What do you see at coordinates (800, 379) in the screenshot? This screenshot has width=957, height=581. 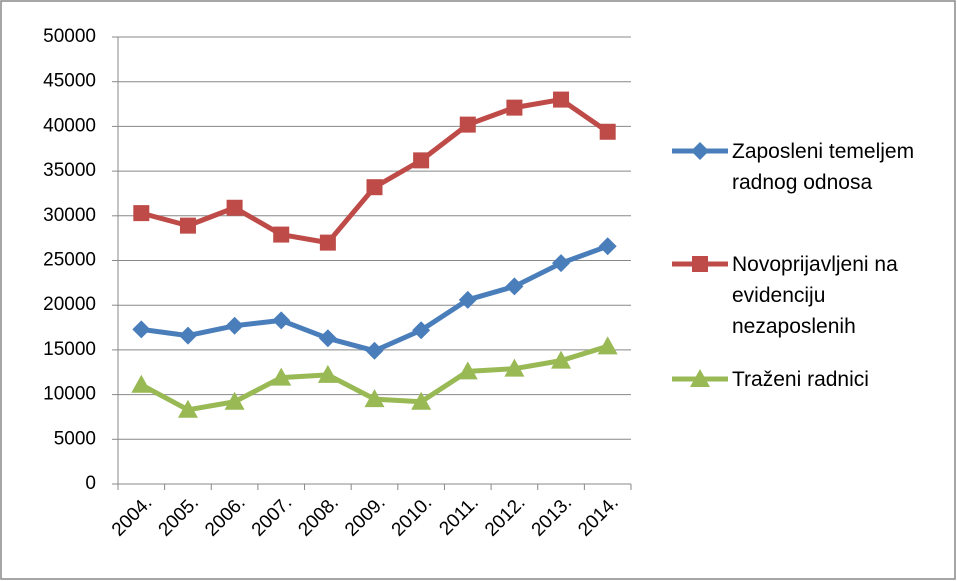 I see `legend-label: Traženi radnici` at bounding box center [800, 379].